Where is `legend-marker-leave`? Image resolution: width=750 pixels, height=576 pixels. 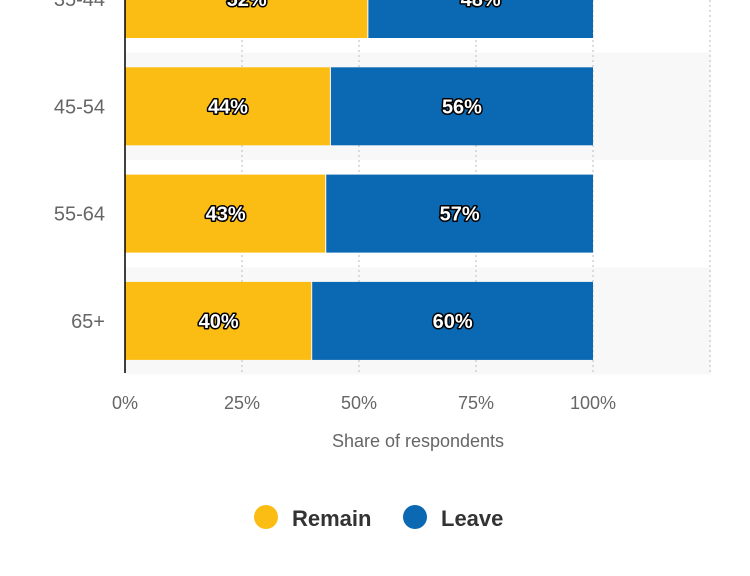
legend-marker-leave is located at coordinates (415, 517).